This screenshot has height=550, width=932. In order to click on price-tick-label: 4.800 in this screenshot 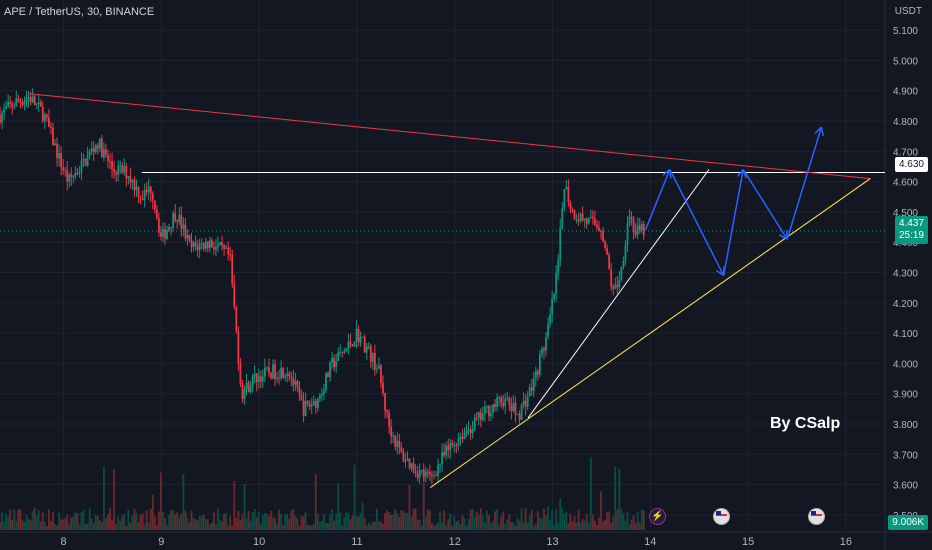, I will do `click(905, 122)`.